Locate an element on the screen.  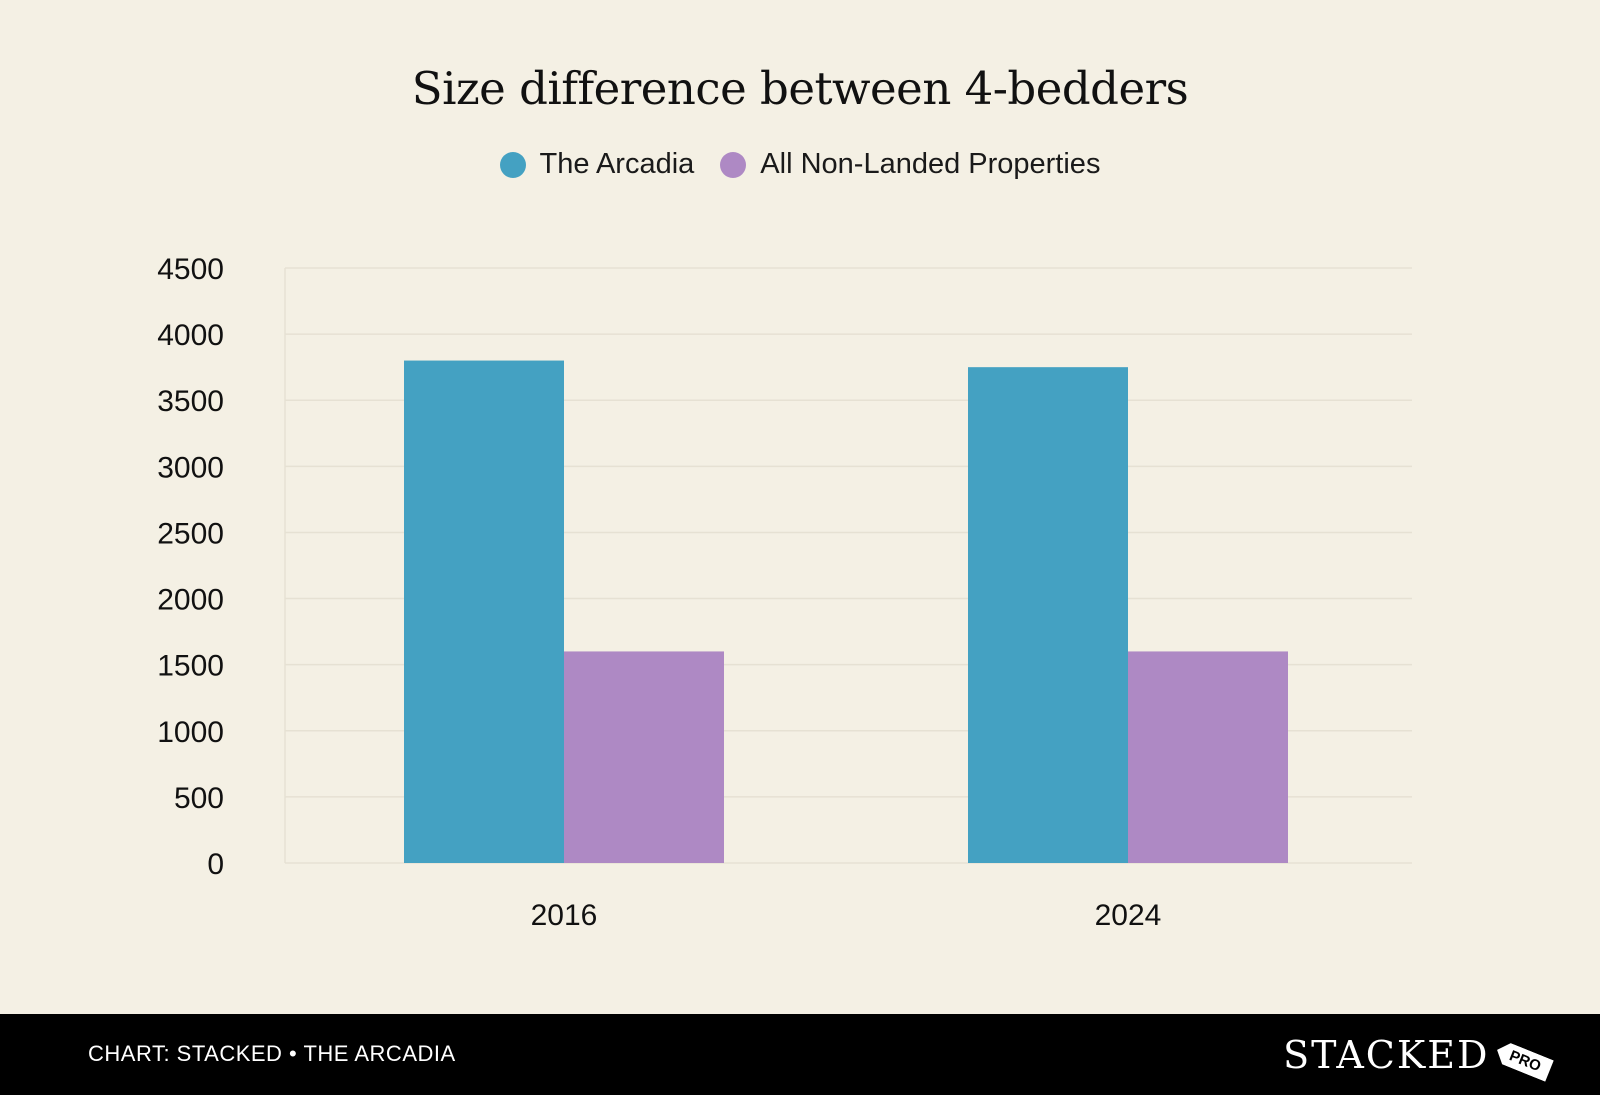
x-tick-label: 2016 is located at coordinates (564, 915).